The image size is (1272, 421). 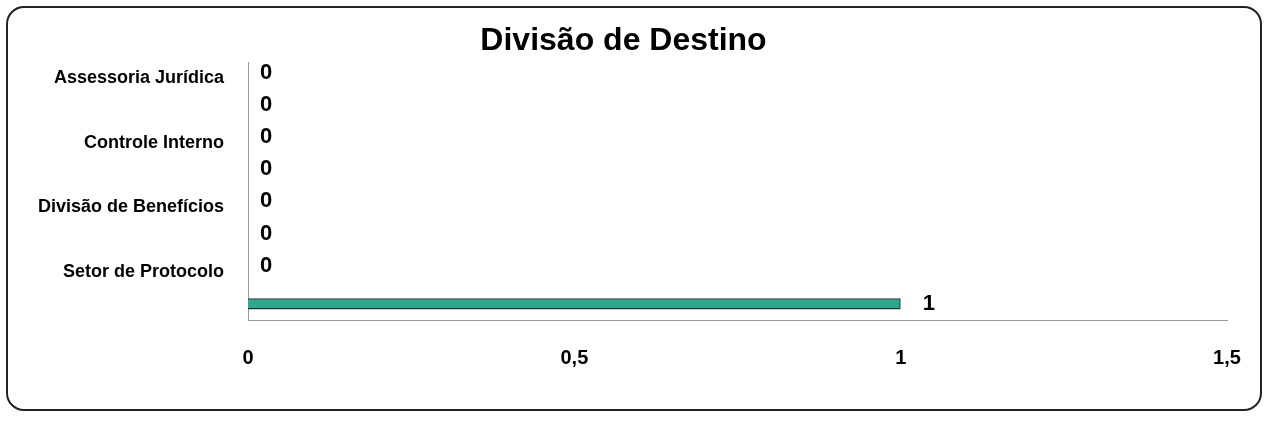 I want to click on data-label: 1, so click(x=928, y=302).